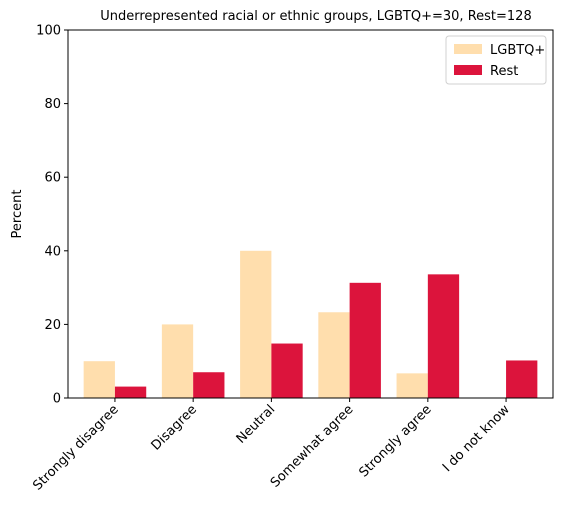 This screenshot has height=514, width=571. Describe the element at coordinates (174, 427) in the screenshot. I see `x-tick-label: Disagree` at that location.